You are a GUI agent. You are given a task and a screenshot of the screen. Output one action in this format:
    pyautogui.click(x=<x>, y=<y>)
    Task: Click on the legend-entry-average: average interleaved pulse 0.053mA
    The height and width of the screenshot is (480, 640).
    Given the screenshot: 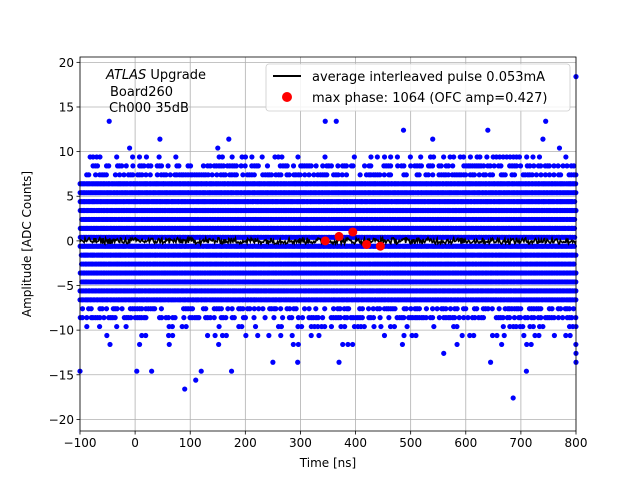 What is the action you would take?
    pyautogui.click(x=428, y=77)
    